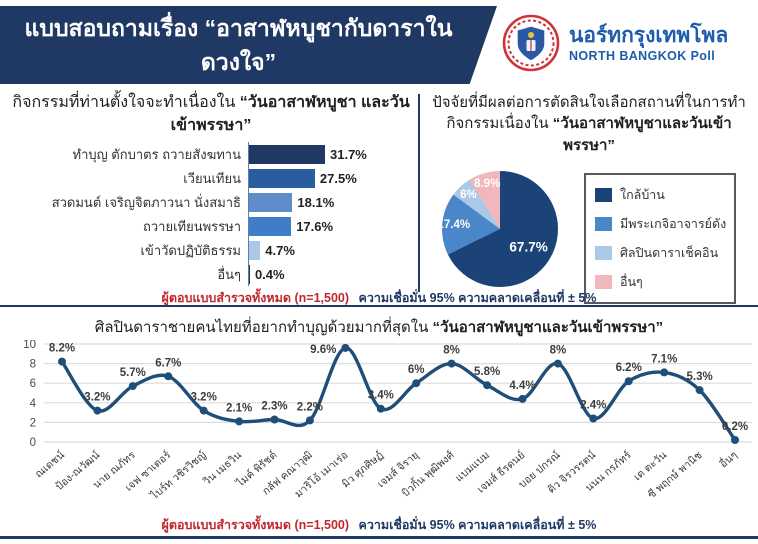  I want to click on data-point-label: 0.2%, so click(735, 427).